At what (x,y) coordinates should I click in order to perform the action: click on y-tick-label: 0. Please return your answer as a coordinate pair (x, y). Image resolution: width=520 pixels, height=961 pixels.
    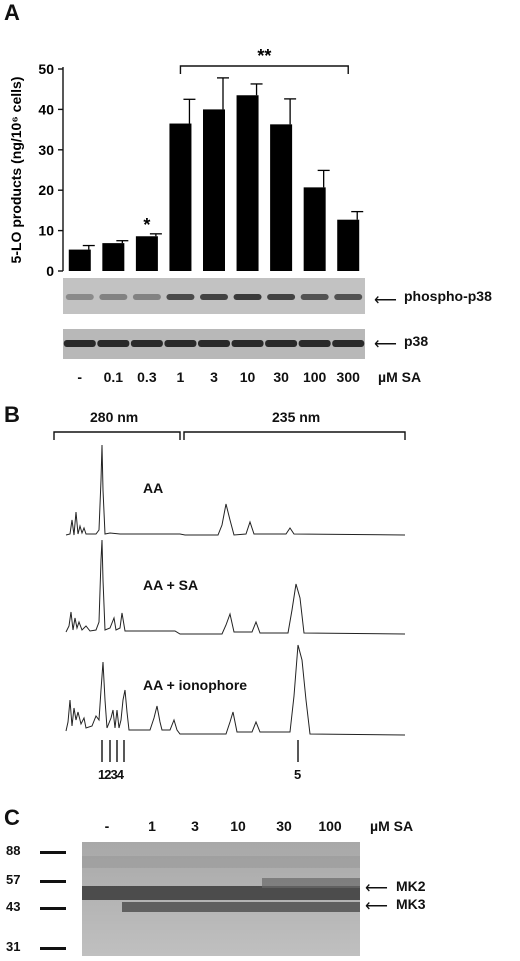
    Looking at the image, I should click on (50, 271).